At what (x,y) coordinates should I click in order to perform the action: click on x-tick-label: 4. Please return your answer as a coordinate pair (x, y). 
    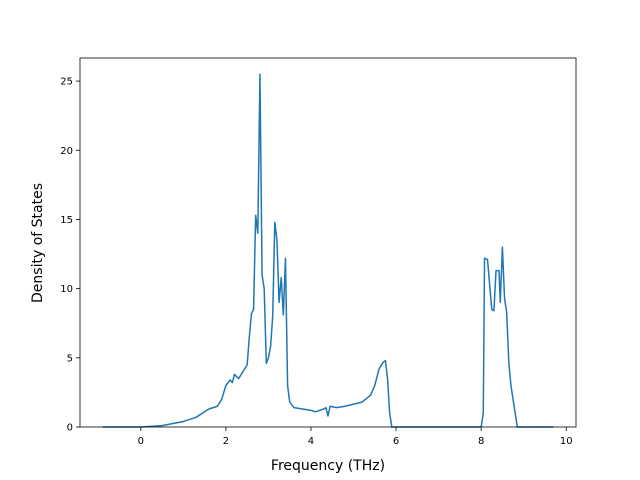
    Looking at the image, I should click on (311, 441).